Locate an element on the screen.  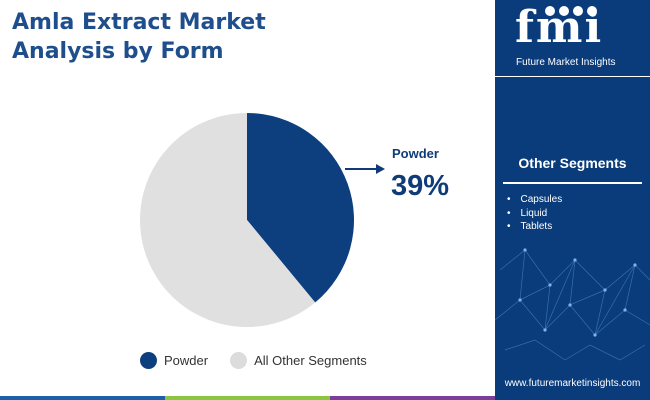
logo-wordmark: fmi is located at coordinates (559, 27).